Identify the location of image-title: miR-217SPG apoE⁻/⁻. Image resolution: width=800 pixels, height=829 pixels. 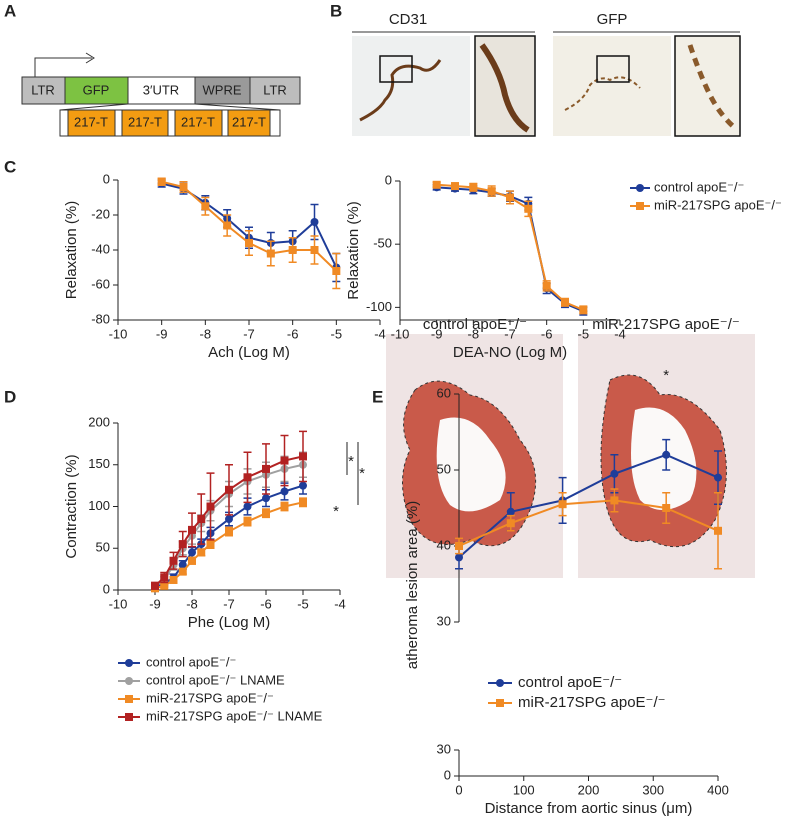
(666, 324).